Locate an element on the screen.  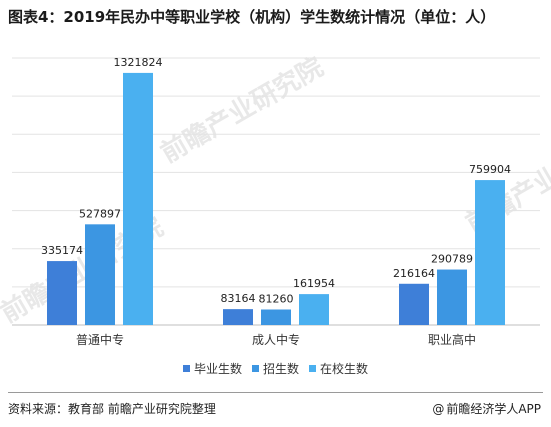
data-label: 161954 is located at coordinates (314, 283).